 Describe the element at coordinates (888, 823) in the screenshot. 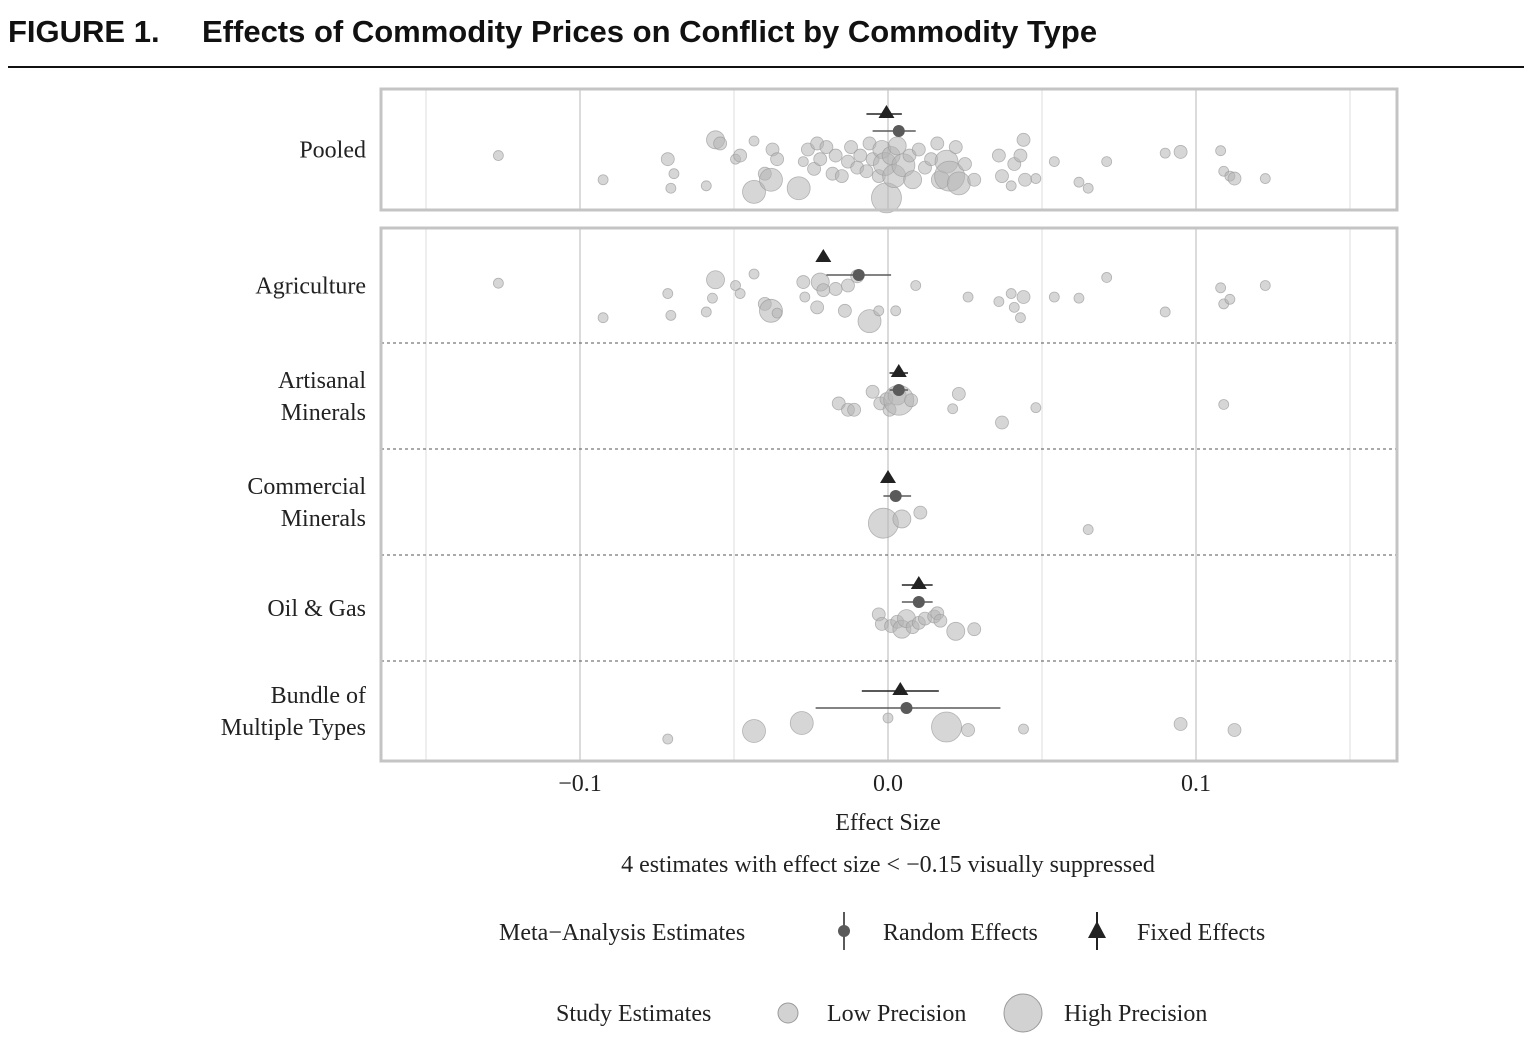

I see `x-axis-label: Effect Size` at that location.